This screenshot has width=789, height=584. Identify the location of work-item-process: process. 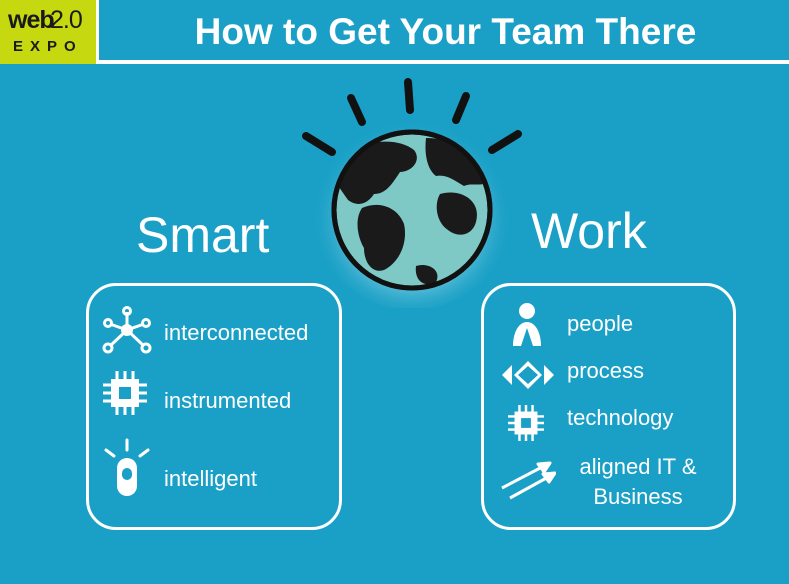
(606, 370).